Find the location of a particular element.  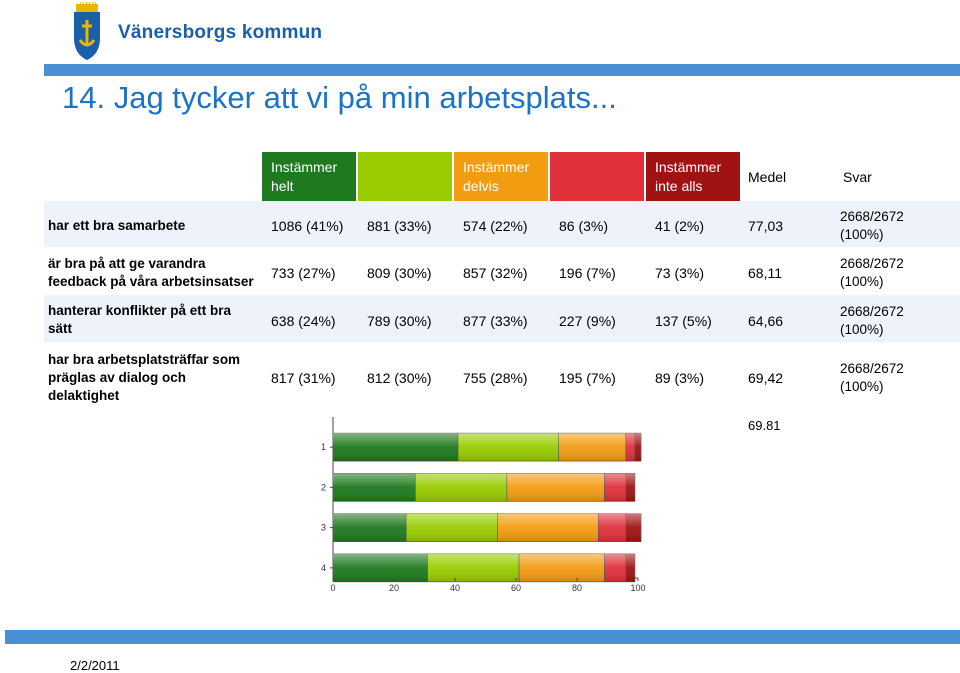

row-2-medel: 68,11 is located at coordinates (765, 273).